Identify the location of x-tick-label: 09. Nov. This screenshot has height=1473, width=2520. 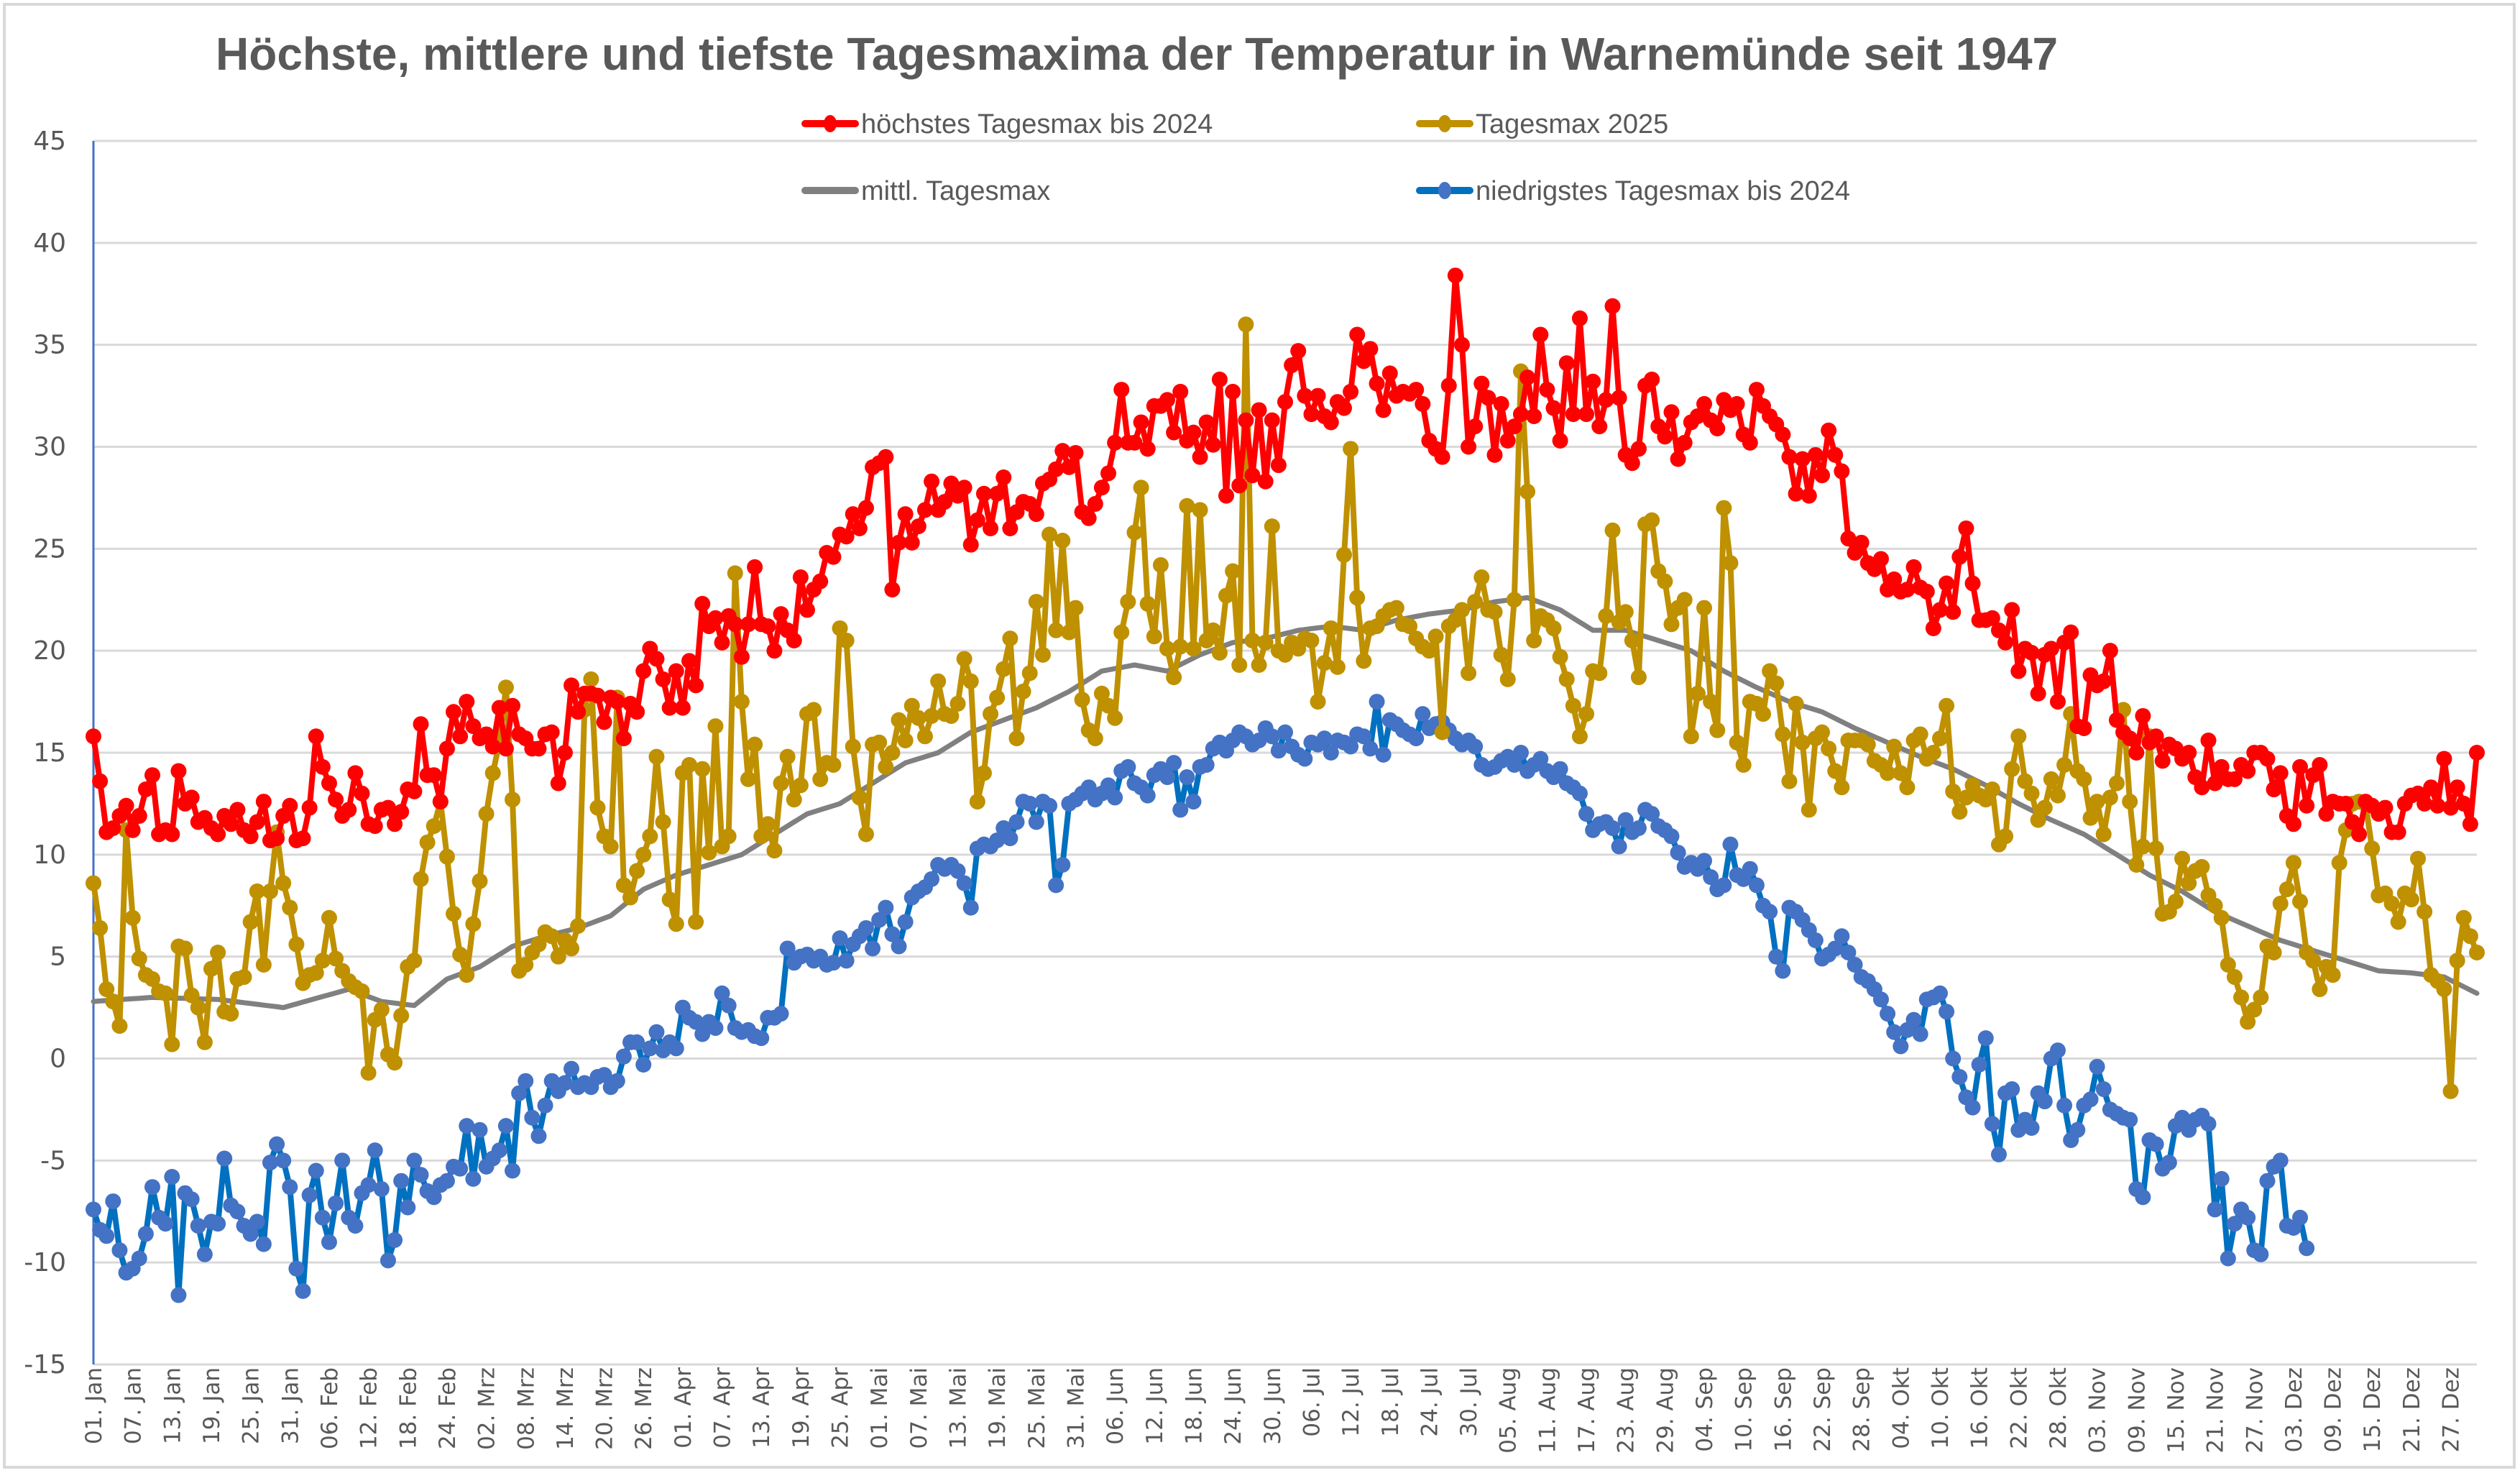
(2137, 1410).